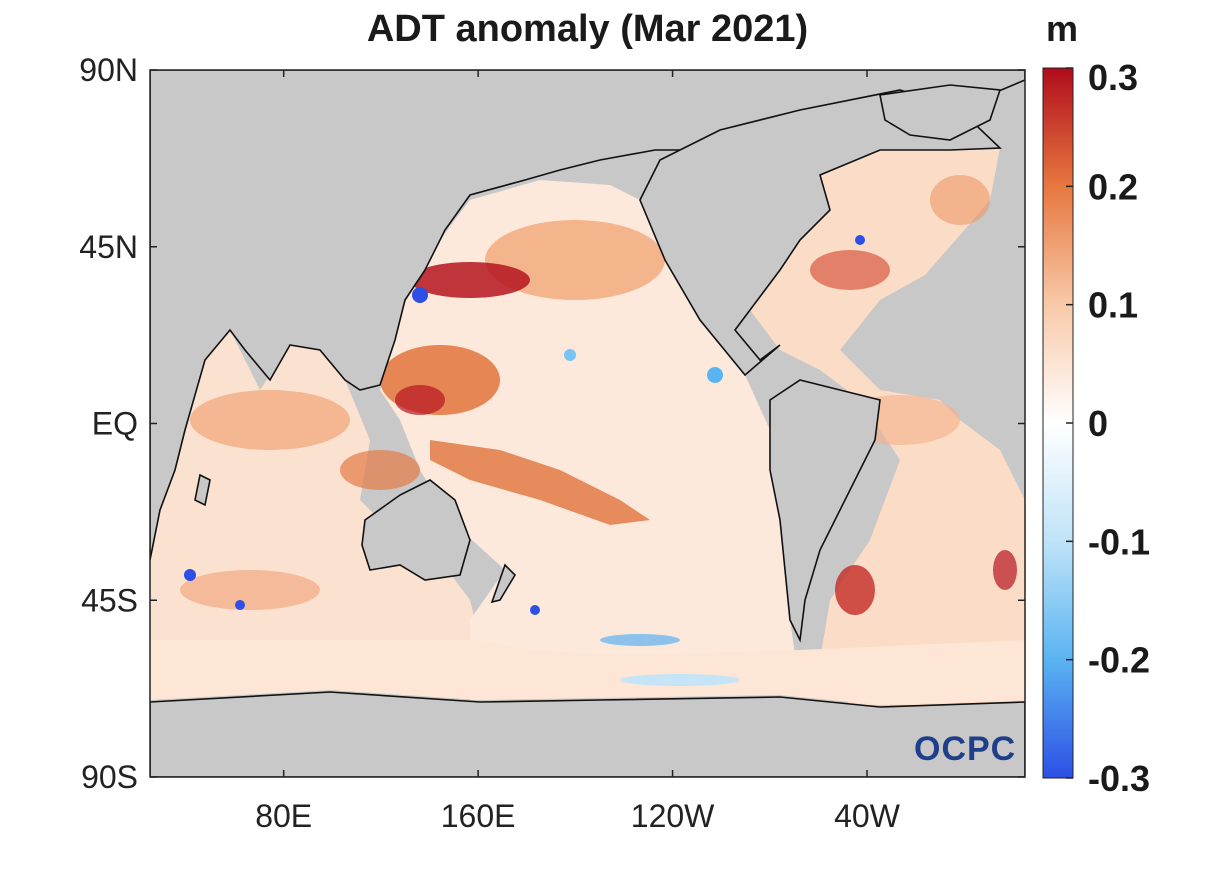  Describe the element at coordinates (503, 583) in the screenshot. I see `new-zealand` at that location.